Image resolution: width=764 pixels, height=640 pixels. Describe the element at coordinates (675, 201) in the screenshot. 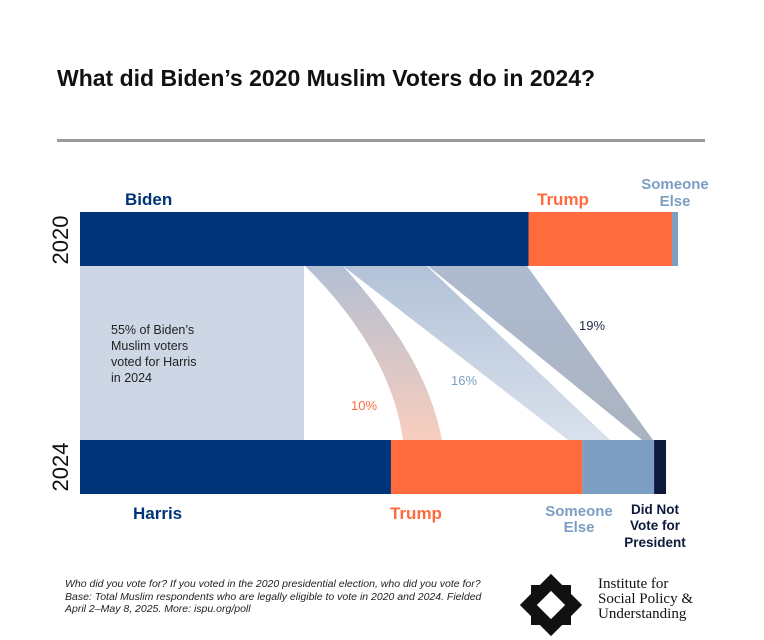

I see `label-else-2020: Else` at that location.